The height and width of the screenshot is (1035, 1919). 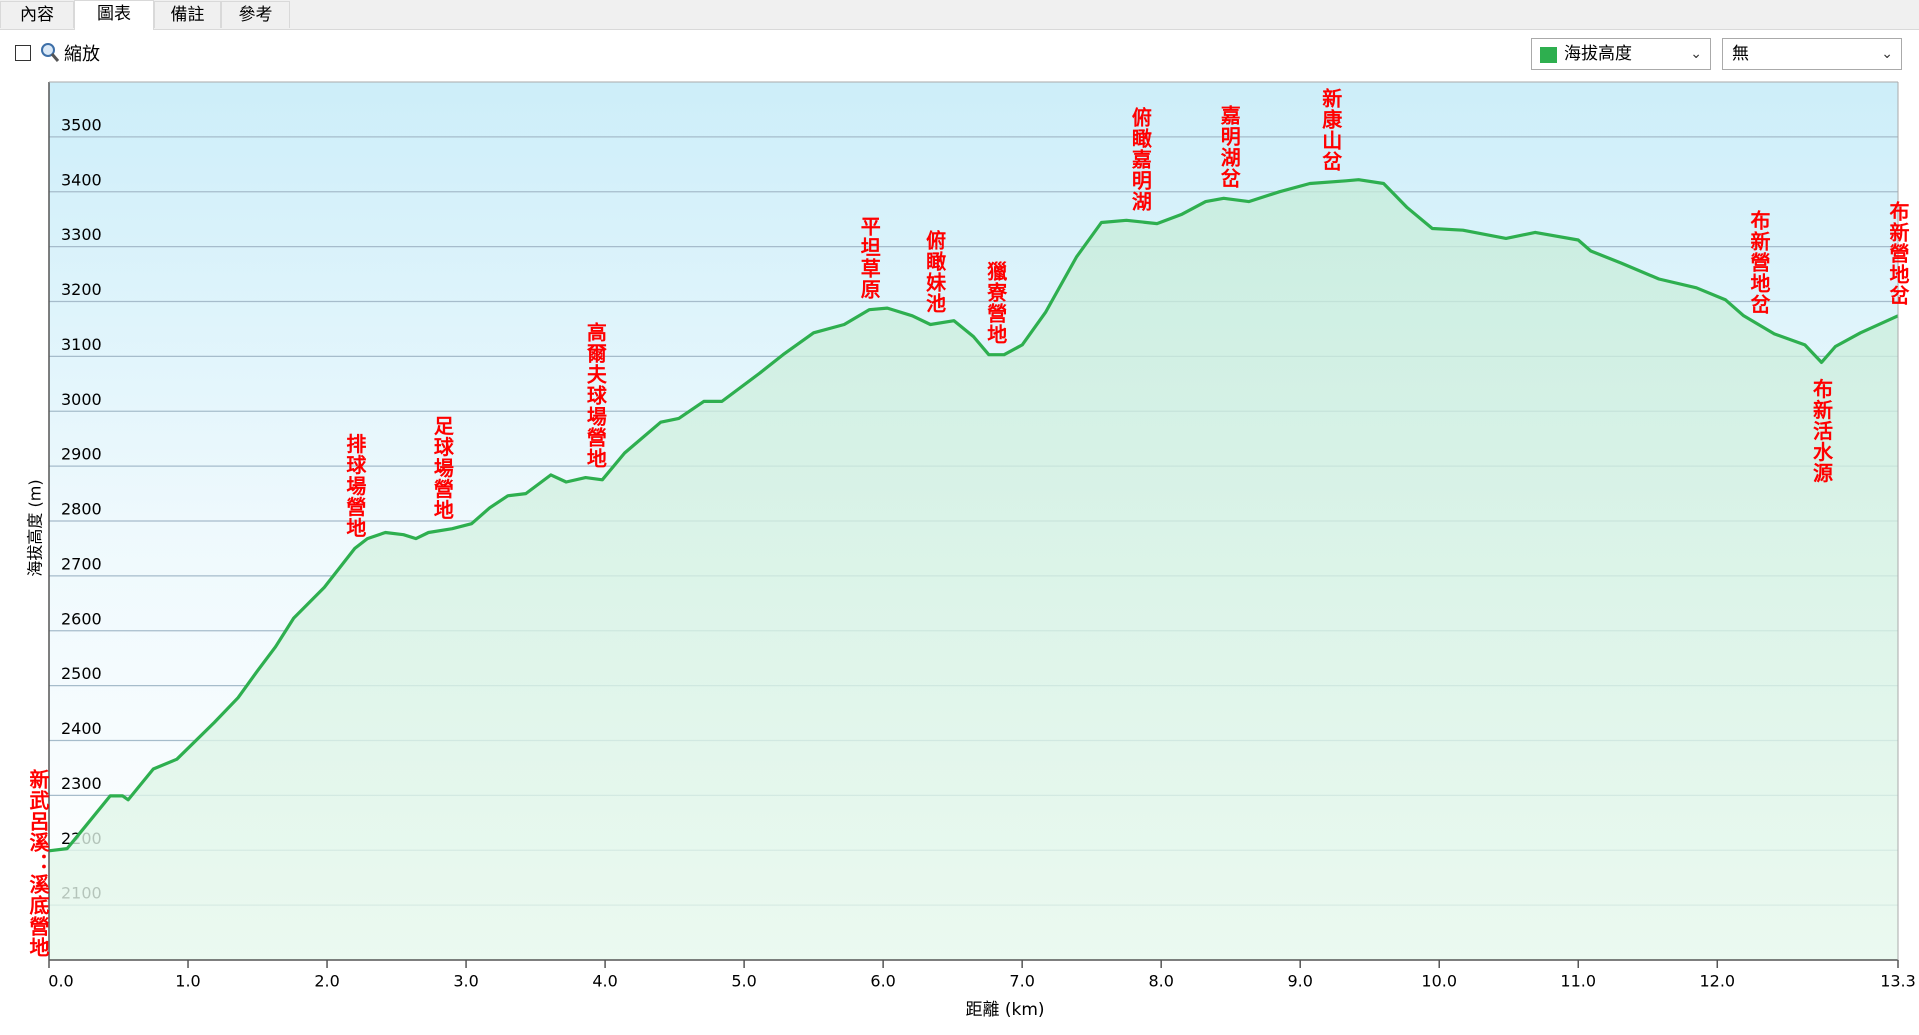 What do you see at coordinates (81, 509) in the screenshot?
I see `y-tick-label: 2800` at bounding box center [81, 509].